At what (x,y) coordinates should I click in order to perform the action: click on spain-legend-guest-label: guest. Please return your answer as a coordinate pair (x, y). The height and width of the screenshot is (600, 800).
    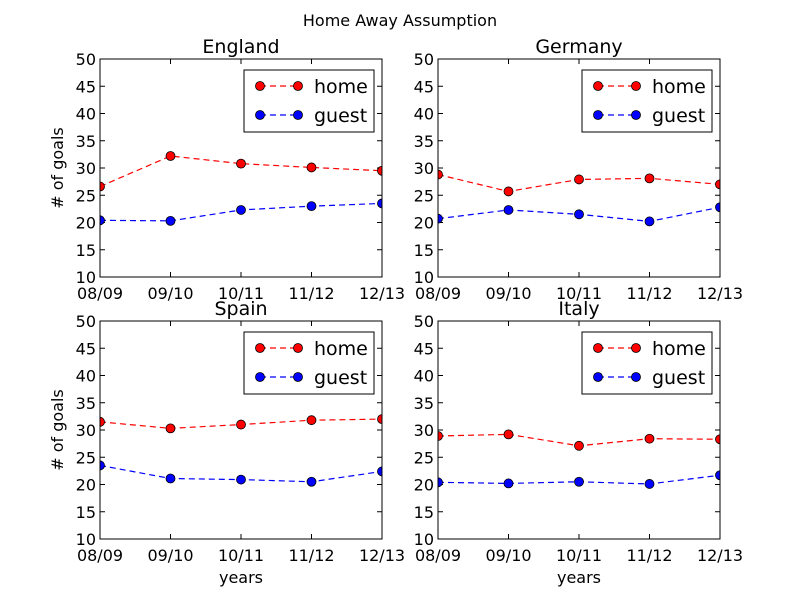
    Looking at the image, I should click on (340, 378).